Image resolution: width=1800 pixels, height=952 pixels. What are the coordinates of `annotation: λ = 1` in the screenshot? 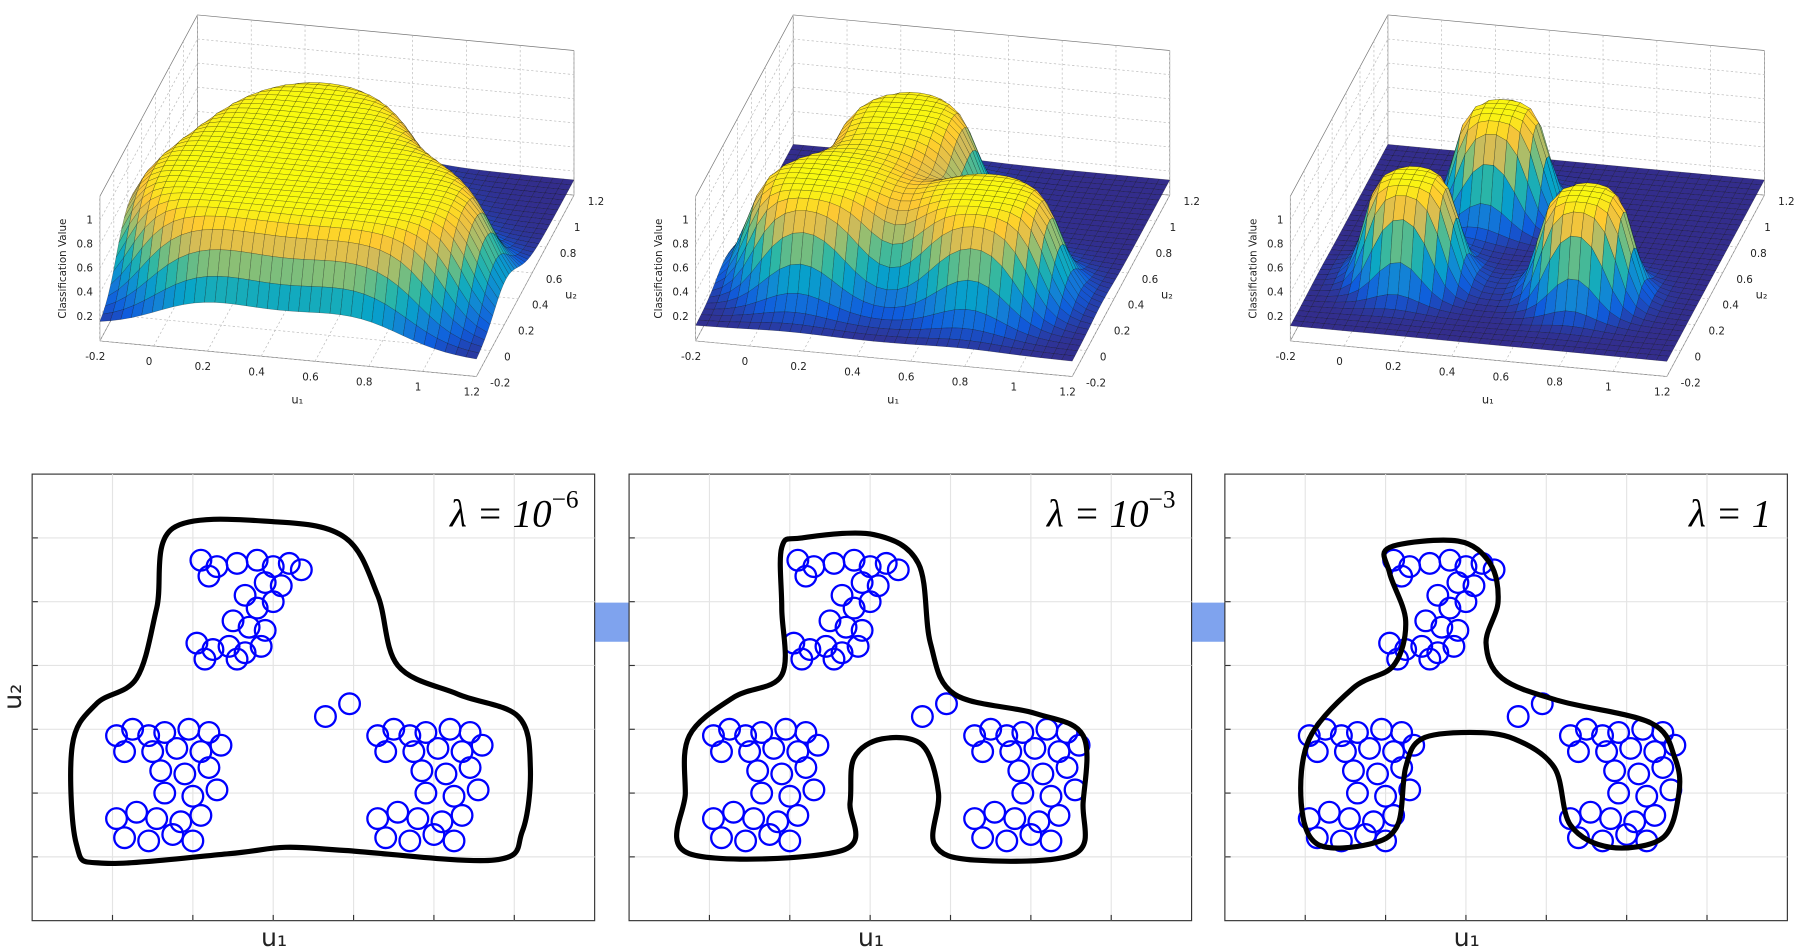 It's located at (1729, 514).